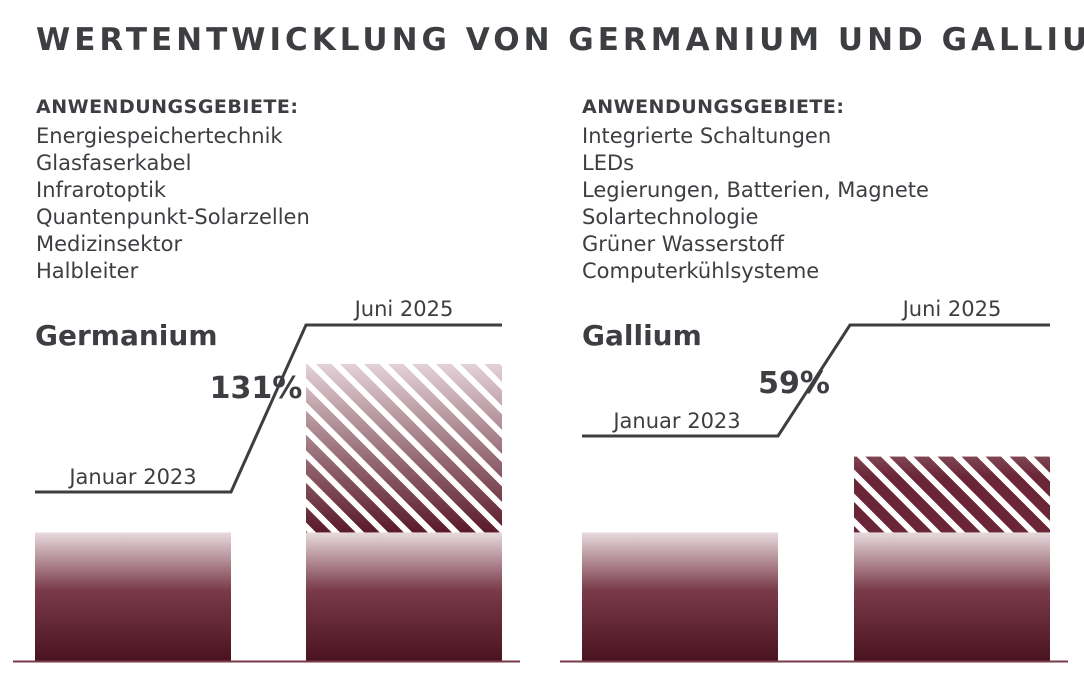  I want to click on list-item: Energiespeichertechnik, so click(159, 136).